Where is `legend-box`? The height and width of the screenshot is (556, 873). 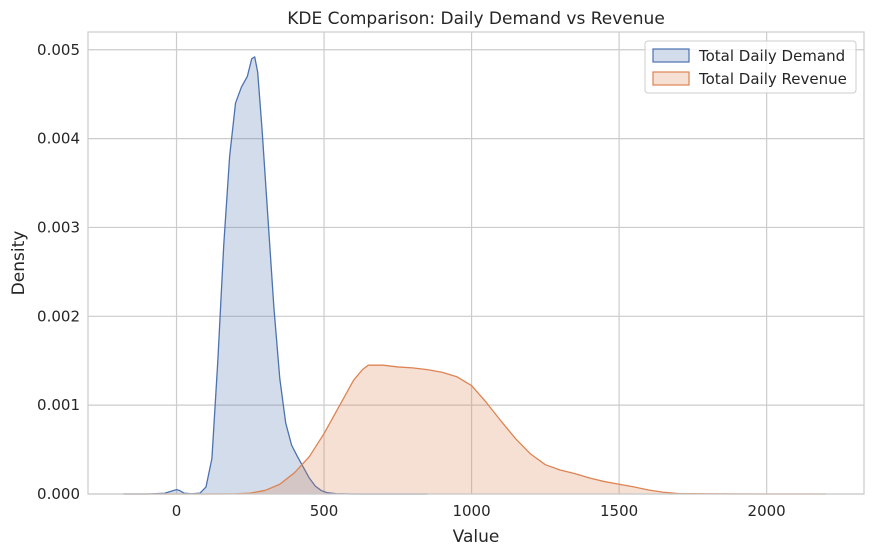 legend-box is located at coordinates (750, 67).